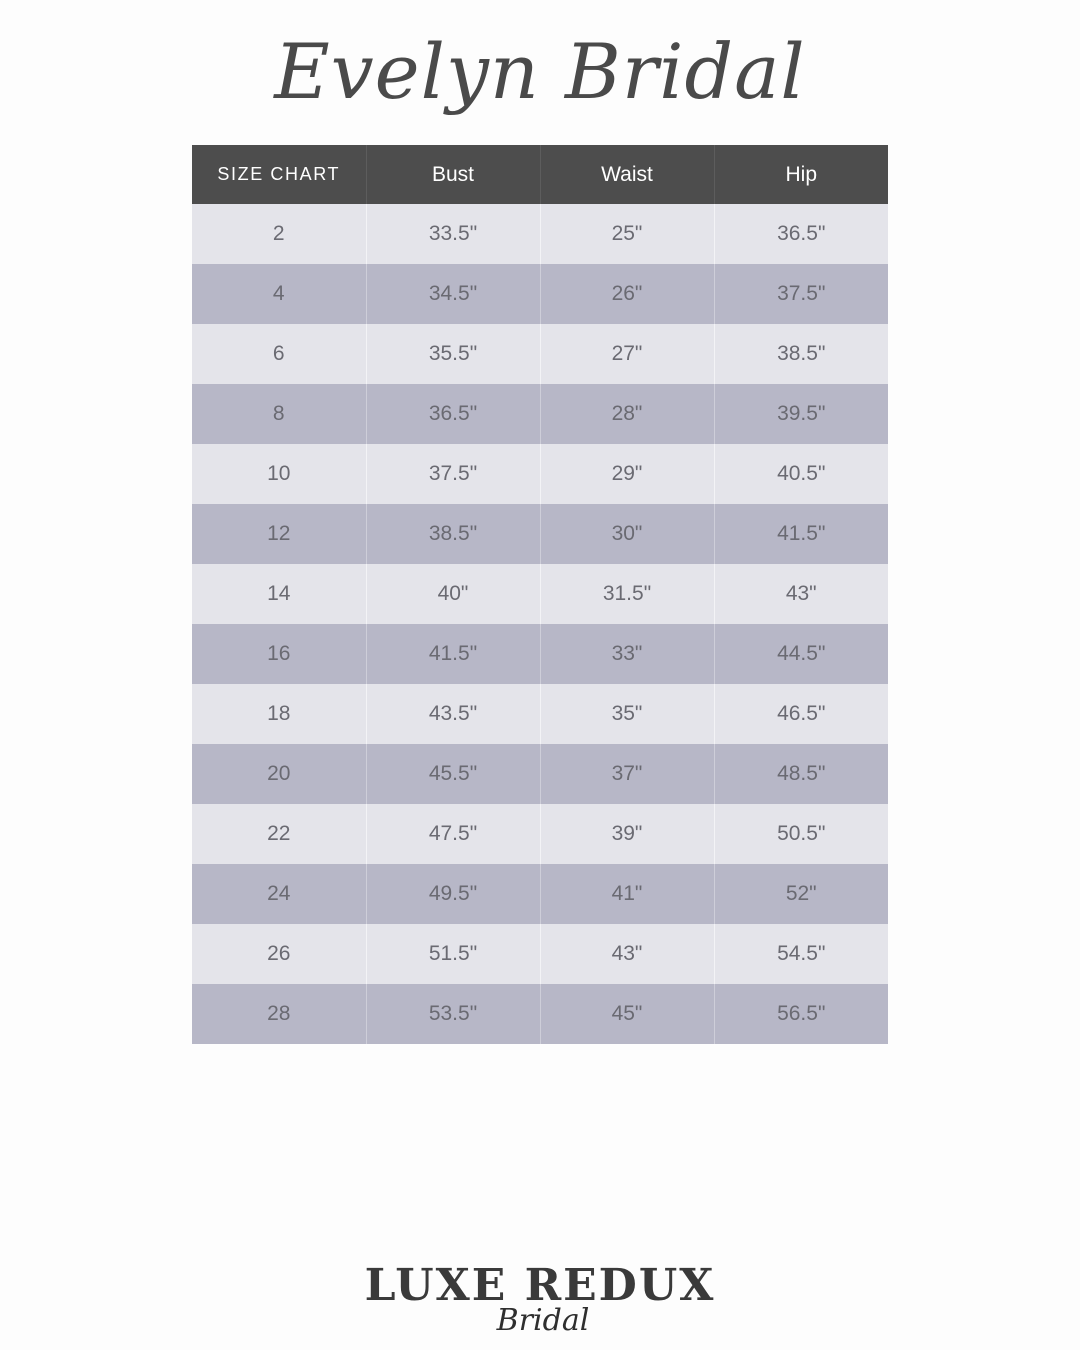 The width and height of the screenshot is (1080, 1350). Describe the element at coordinates (453, 354) in the screenshot. I see `cell-bust: 35.5"` at that location.